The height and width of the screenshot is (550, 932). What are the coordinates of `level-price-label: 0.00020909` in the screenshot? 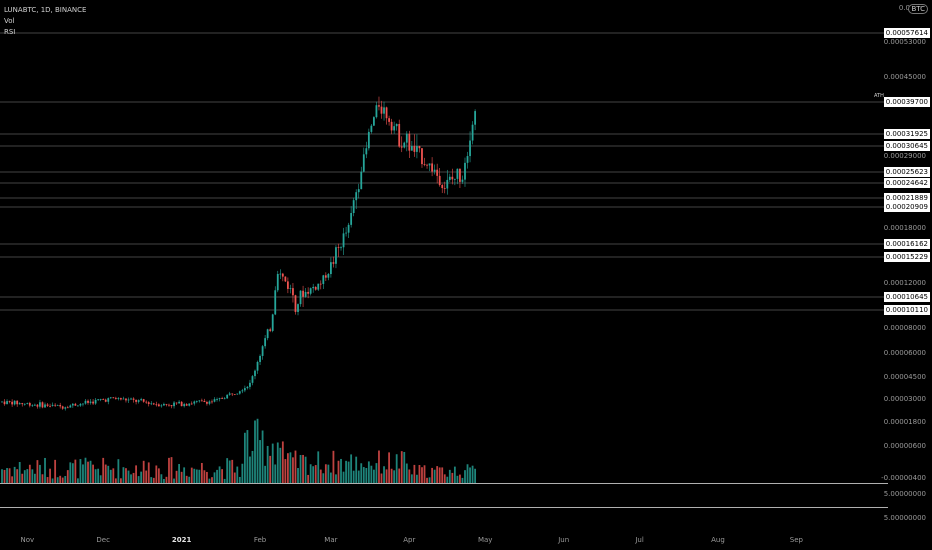 It's located at (906, 207).